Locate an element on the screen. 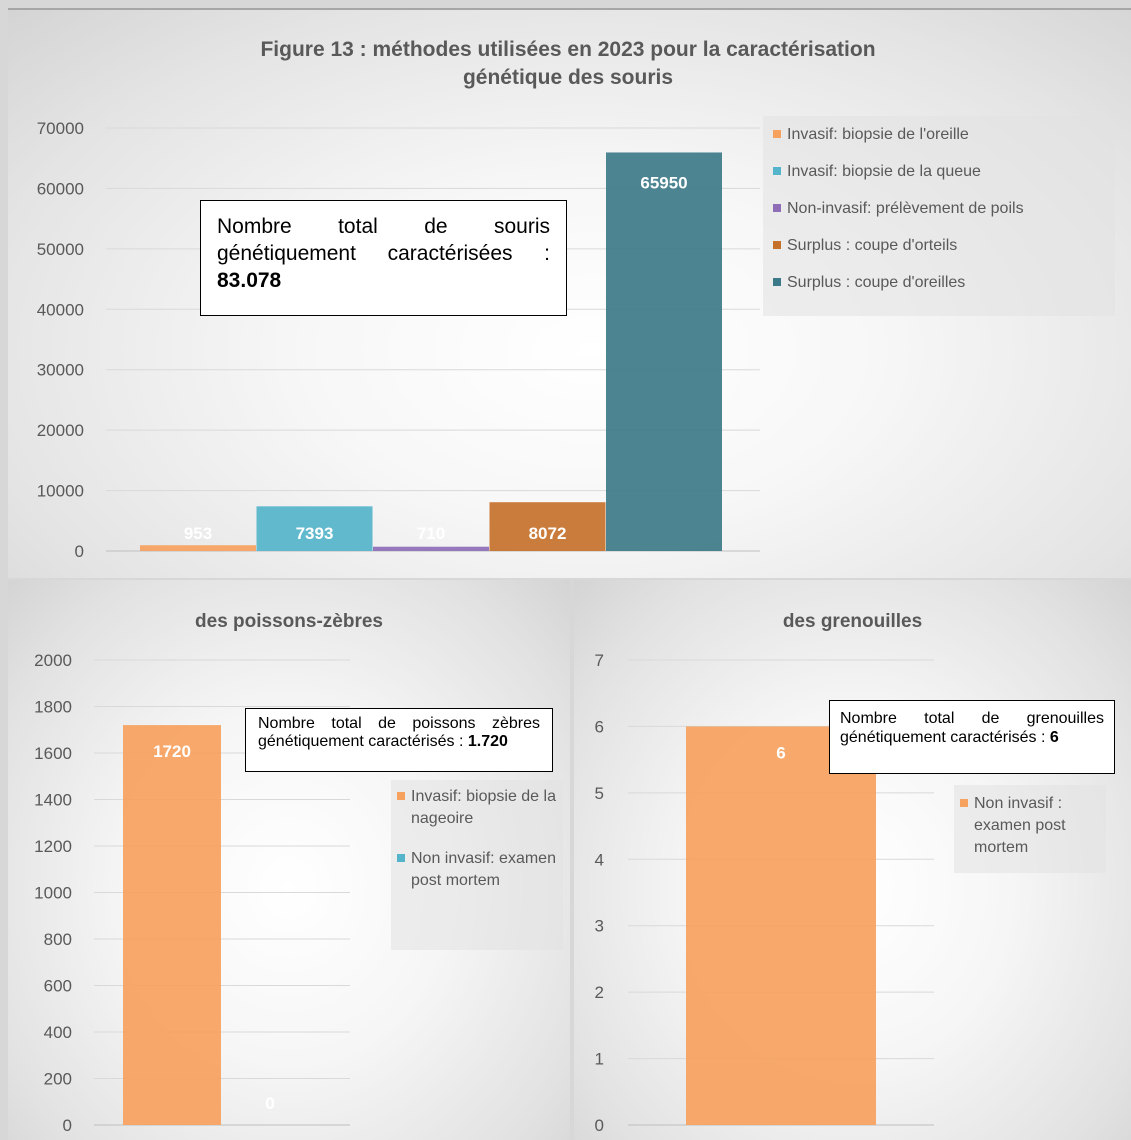 This screenshot has width=1131, height=1140. y-tick-label: 7 is located at coordinates (599, 660).